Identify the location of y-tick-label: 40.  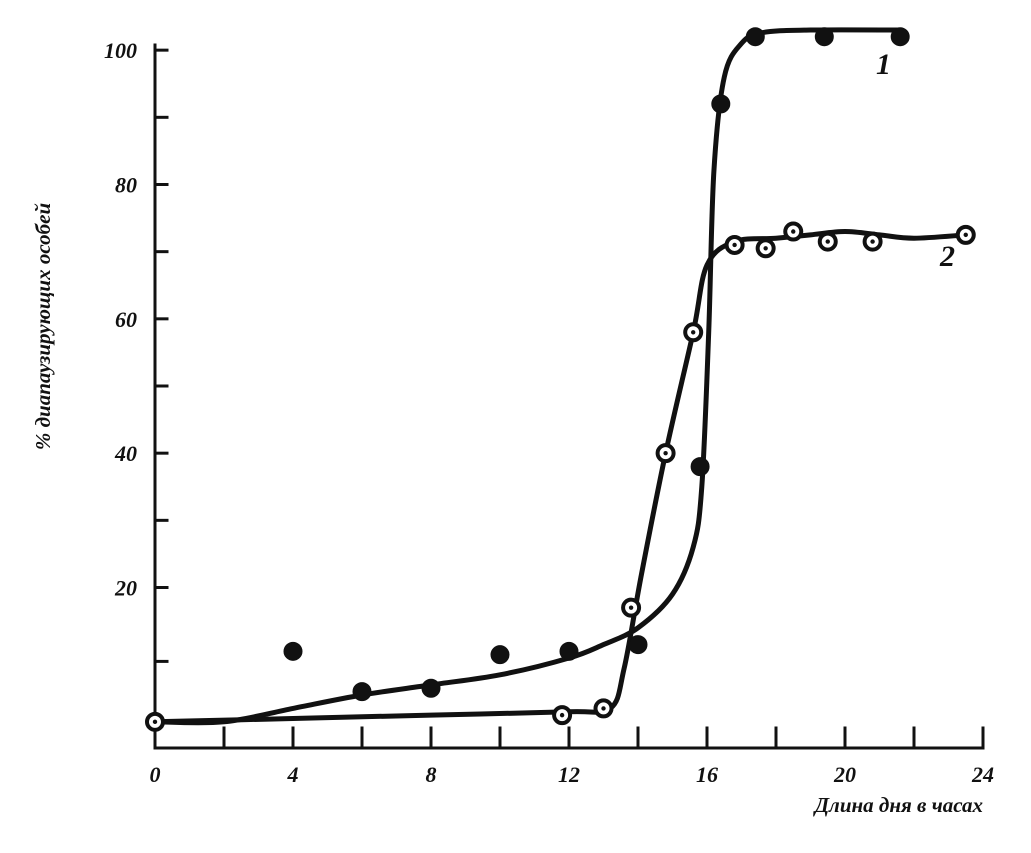
(125, 453).